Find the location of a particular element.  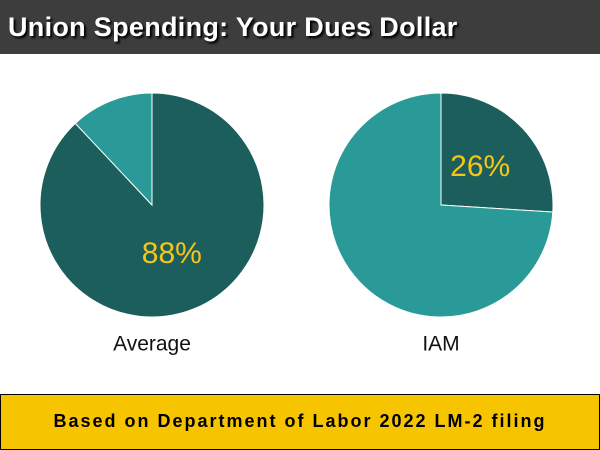

value-label: 26% is located at coordinates (480, 166).